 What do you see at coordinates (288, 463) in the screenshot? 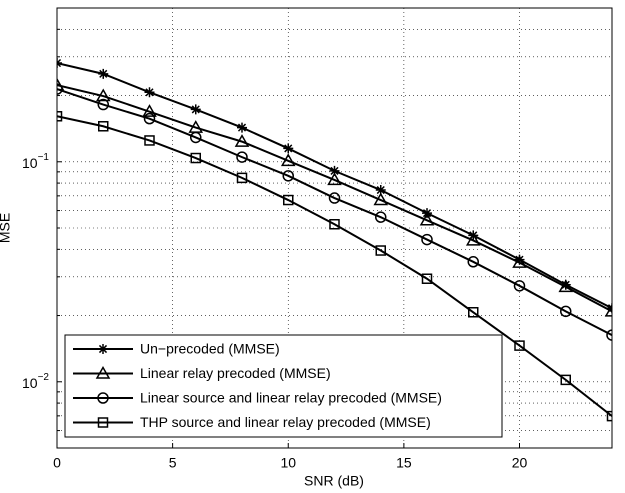
I see `x-tick-label: 10` at bounding box center [288, 463].